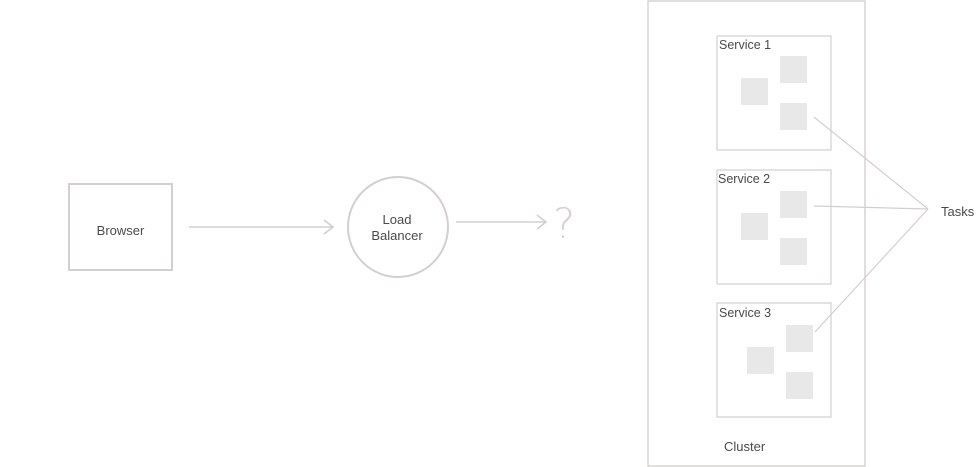 This screenshot has height=467, width=978. I want to click on service-1-box, so click(774, 93).